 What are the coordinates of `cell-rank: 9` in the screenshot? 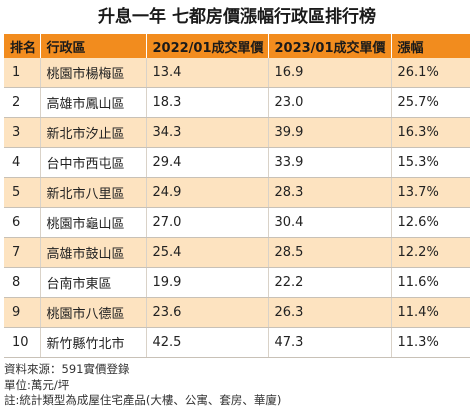 It's located at (22, 312).